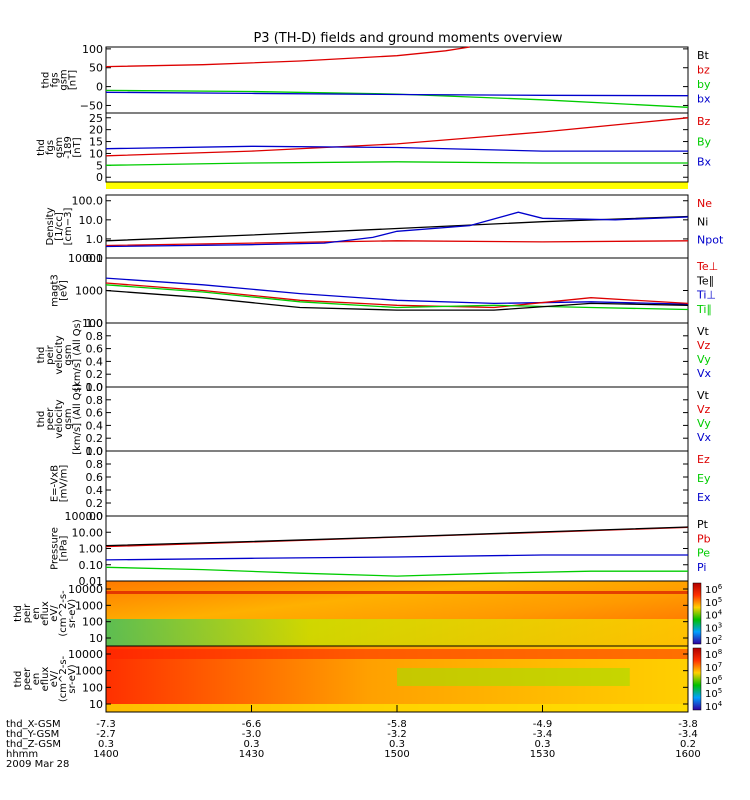 This screenshot has width=750, height=800. I want to click on y-tick-label: 10.0, so click(91, 220).